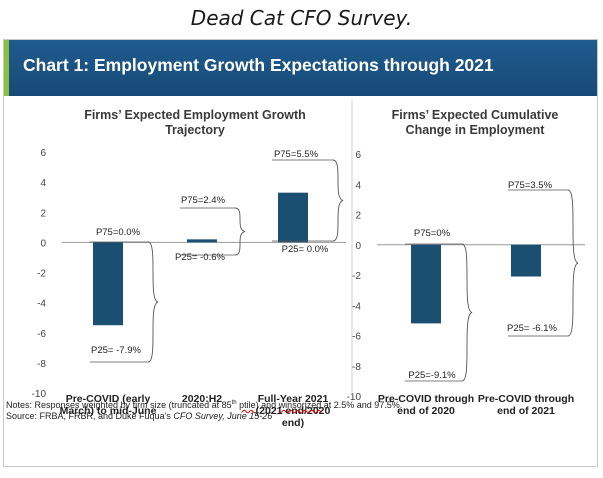 The image size is (603, 478). I want to click on left-p75-label: P75=2.4%, so click(203, 200).